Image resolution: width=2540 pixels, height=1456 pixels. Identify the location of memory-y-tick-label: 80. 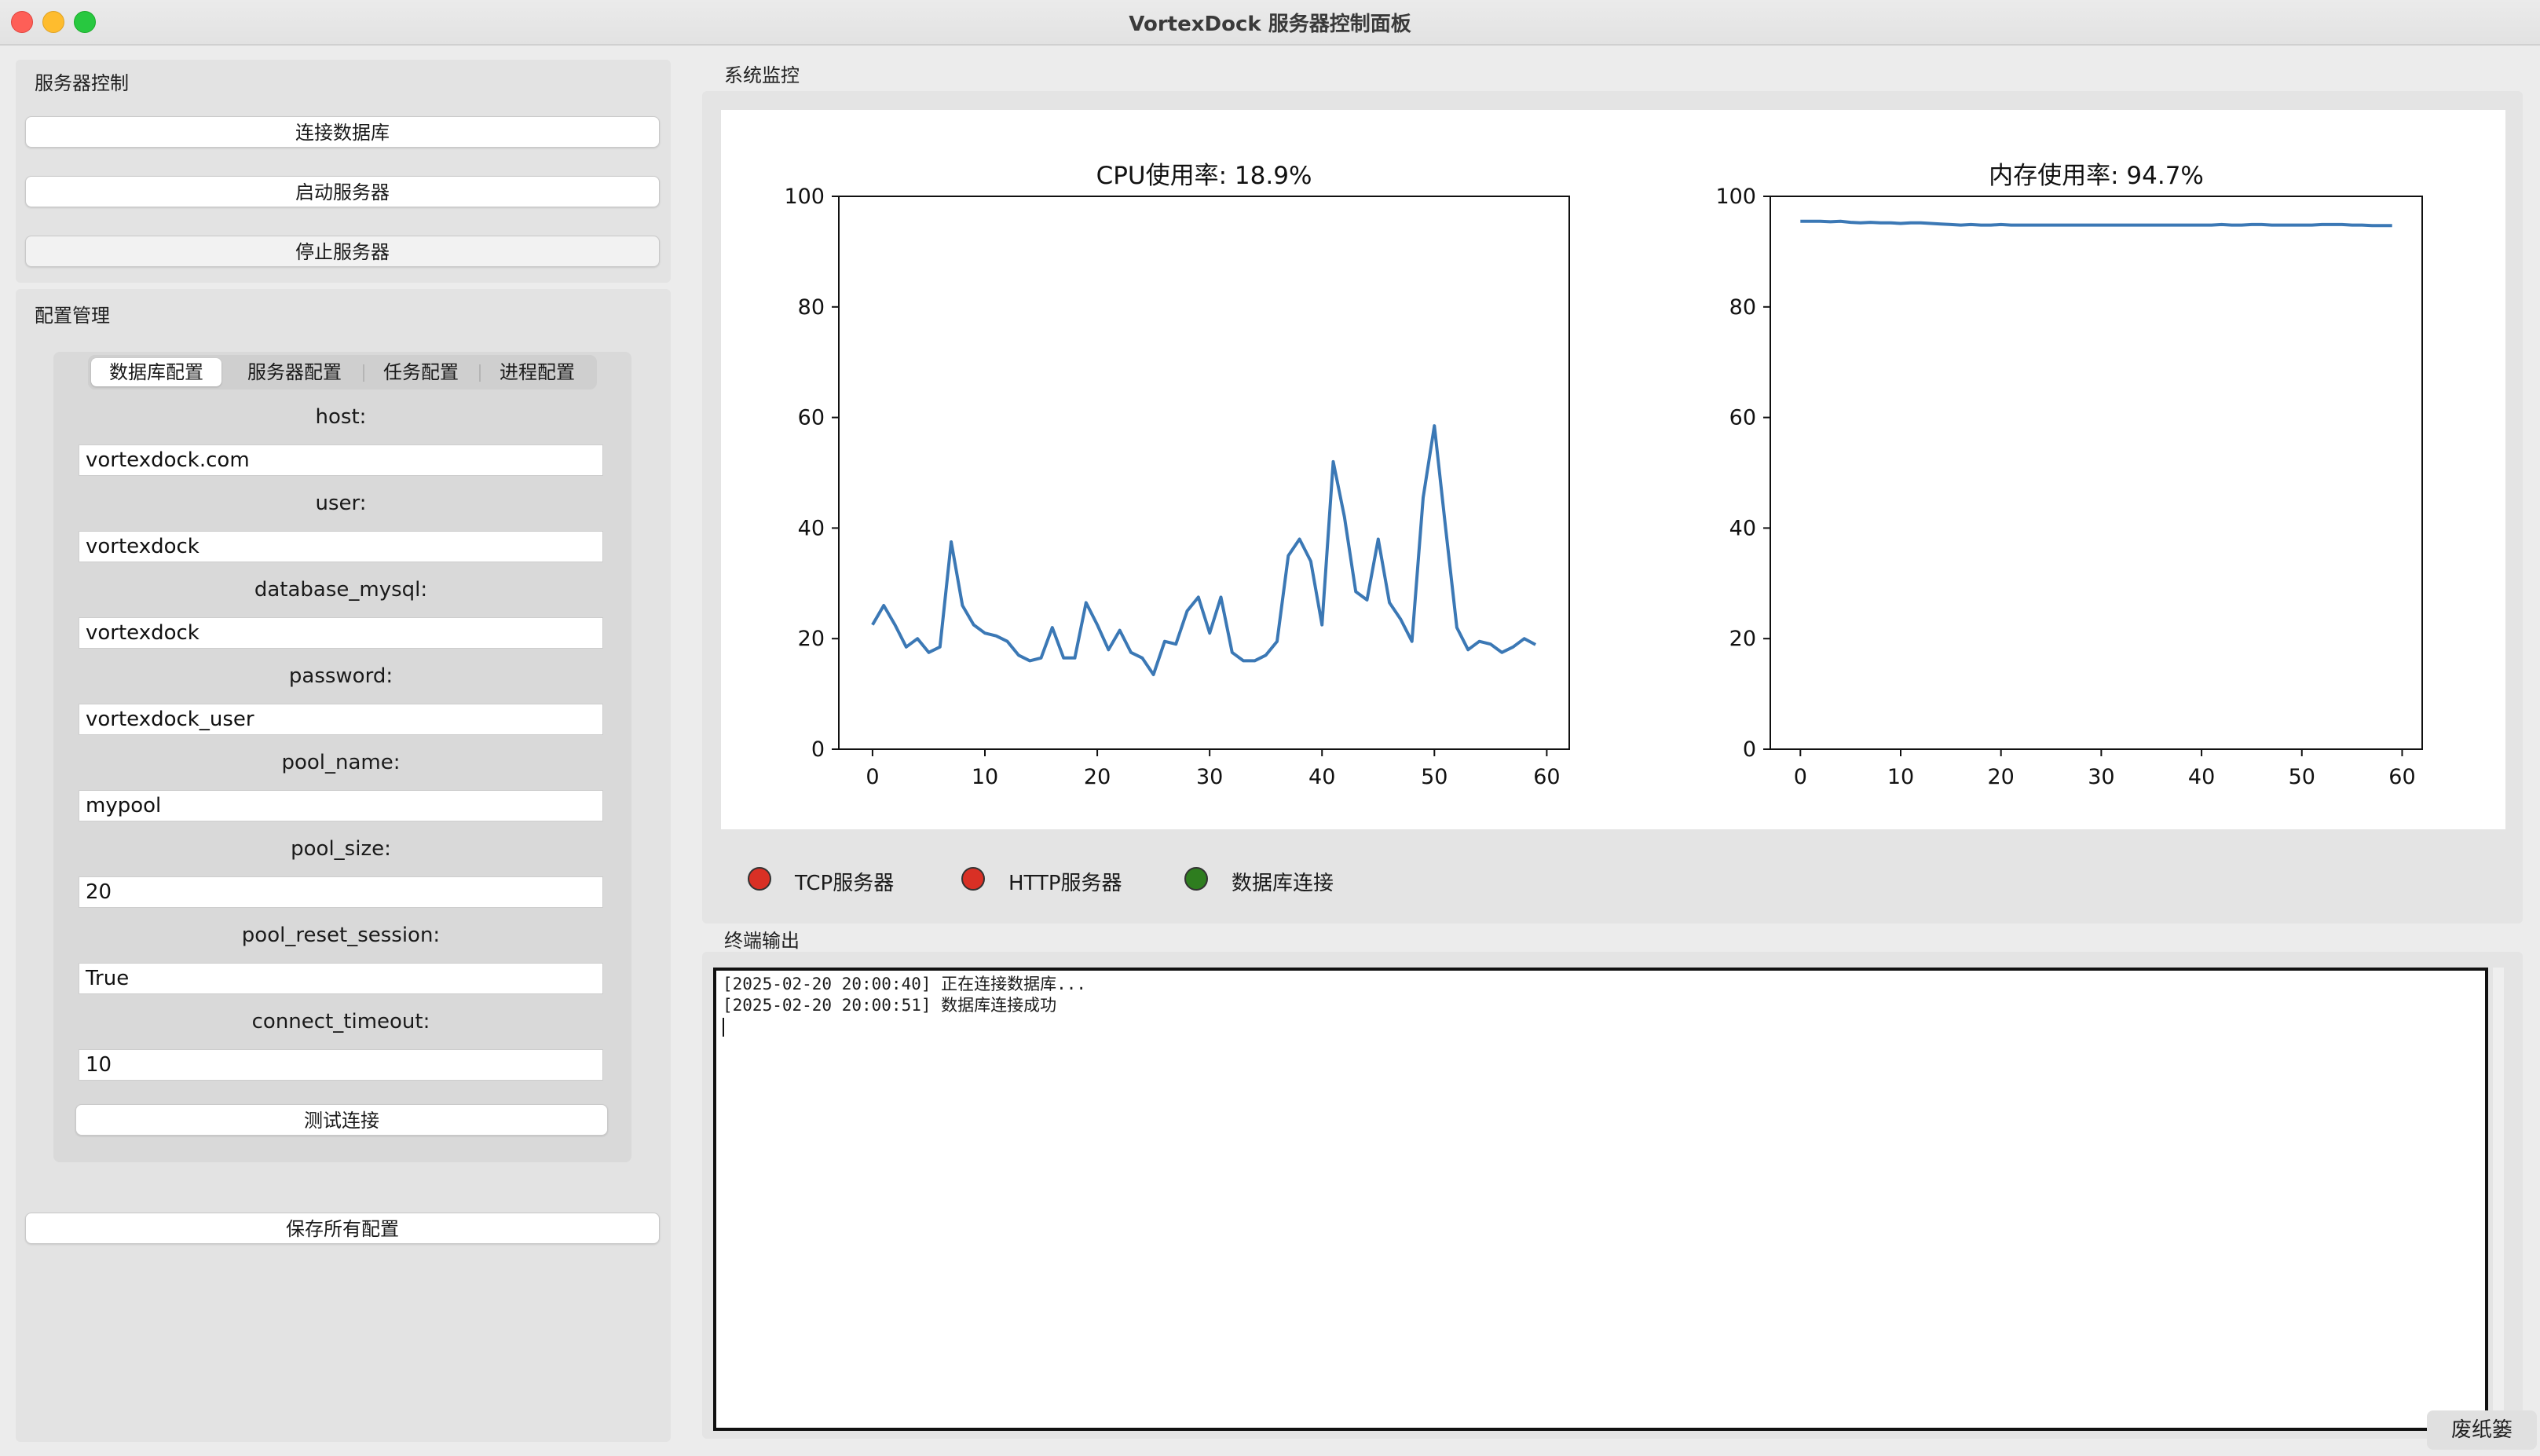
(1742, 307).